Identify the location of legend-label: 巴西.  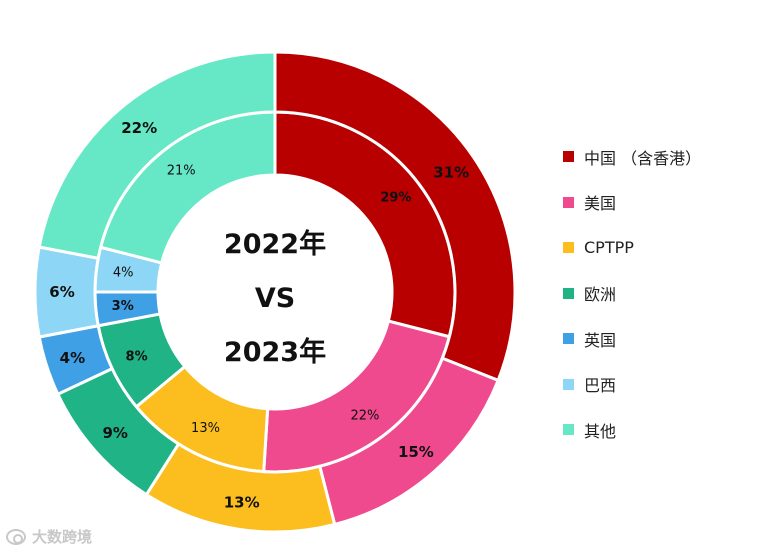
(600, 386).